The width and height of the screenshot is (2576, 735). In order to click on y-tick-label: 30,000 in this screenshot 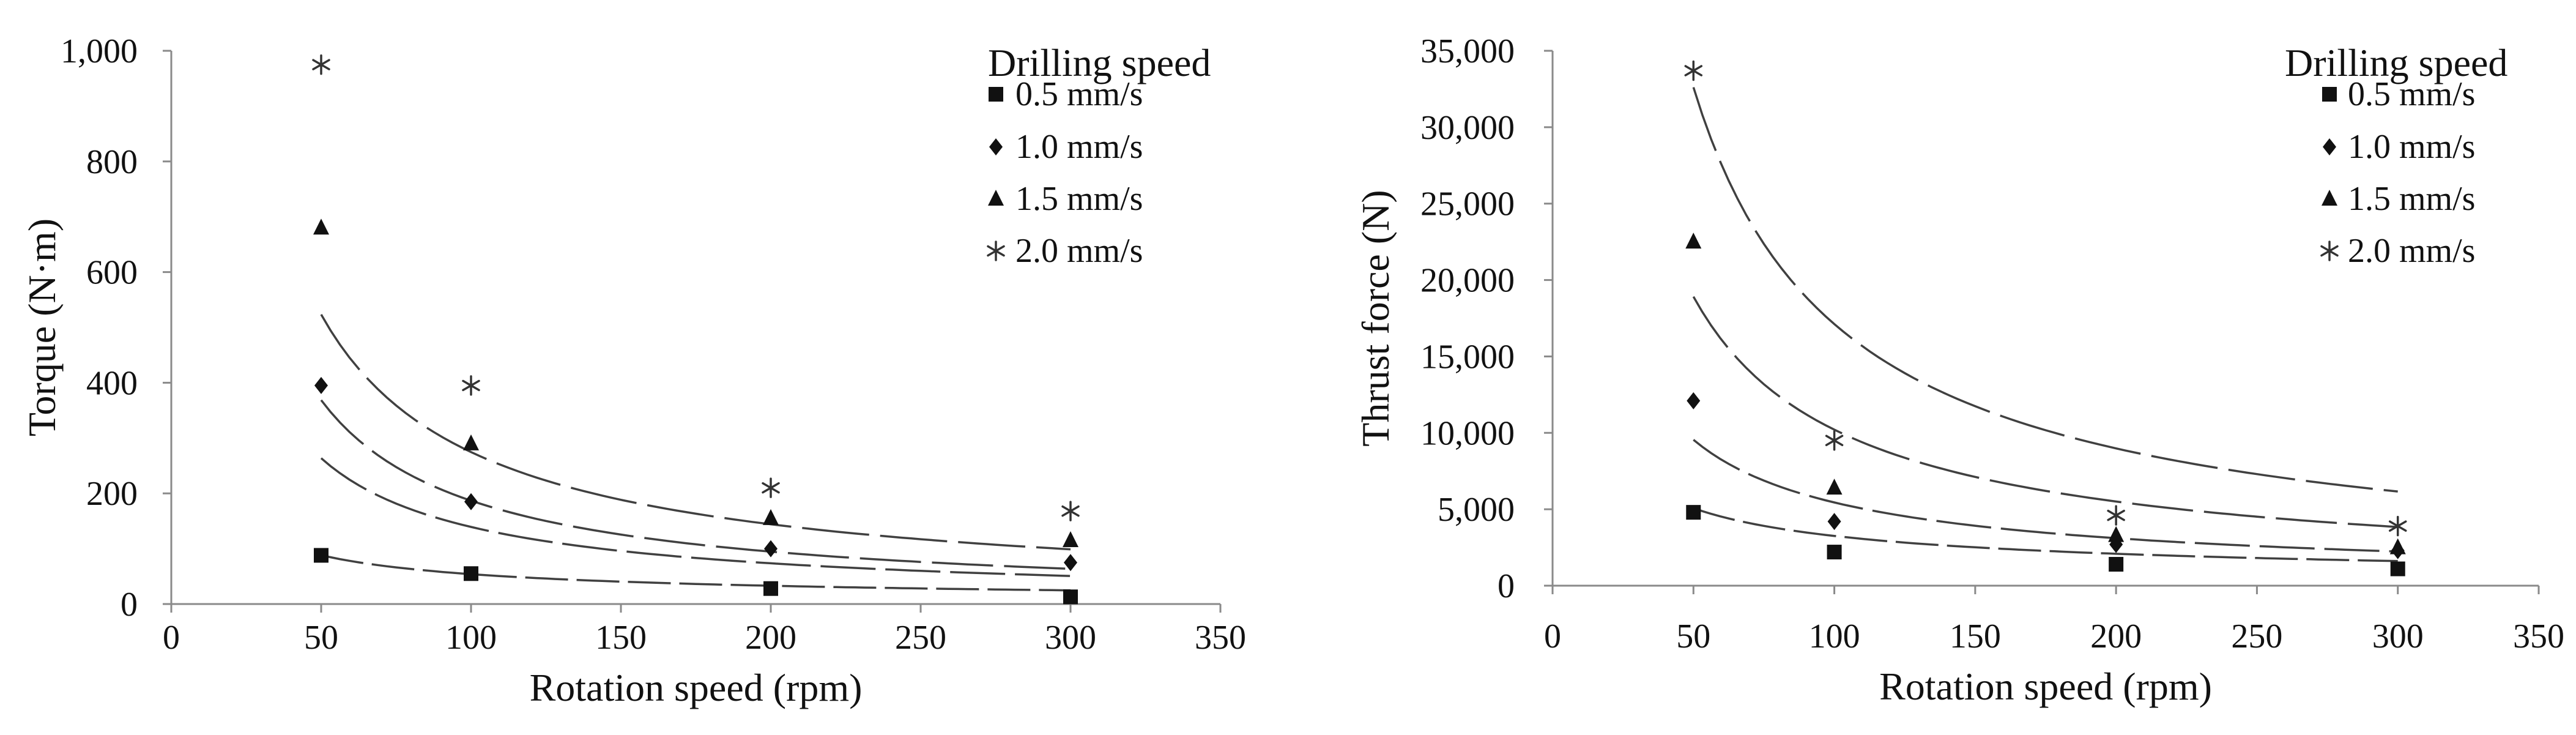, I will do `click(1467, 128)`.